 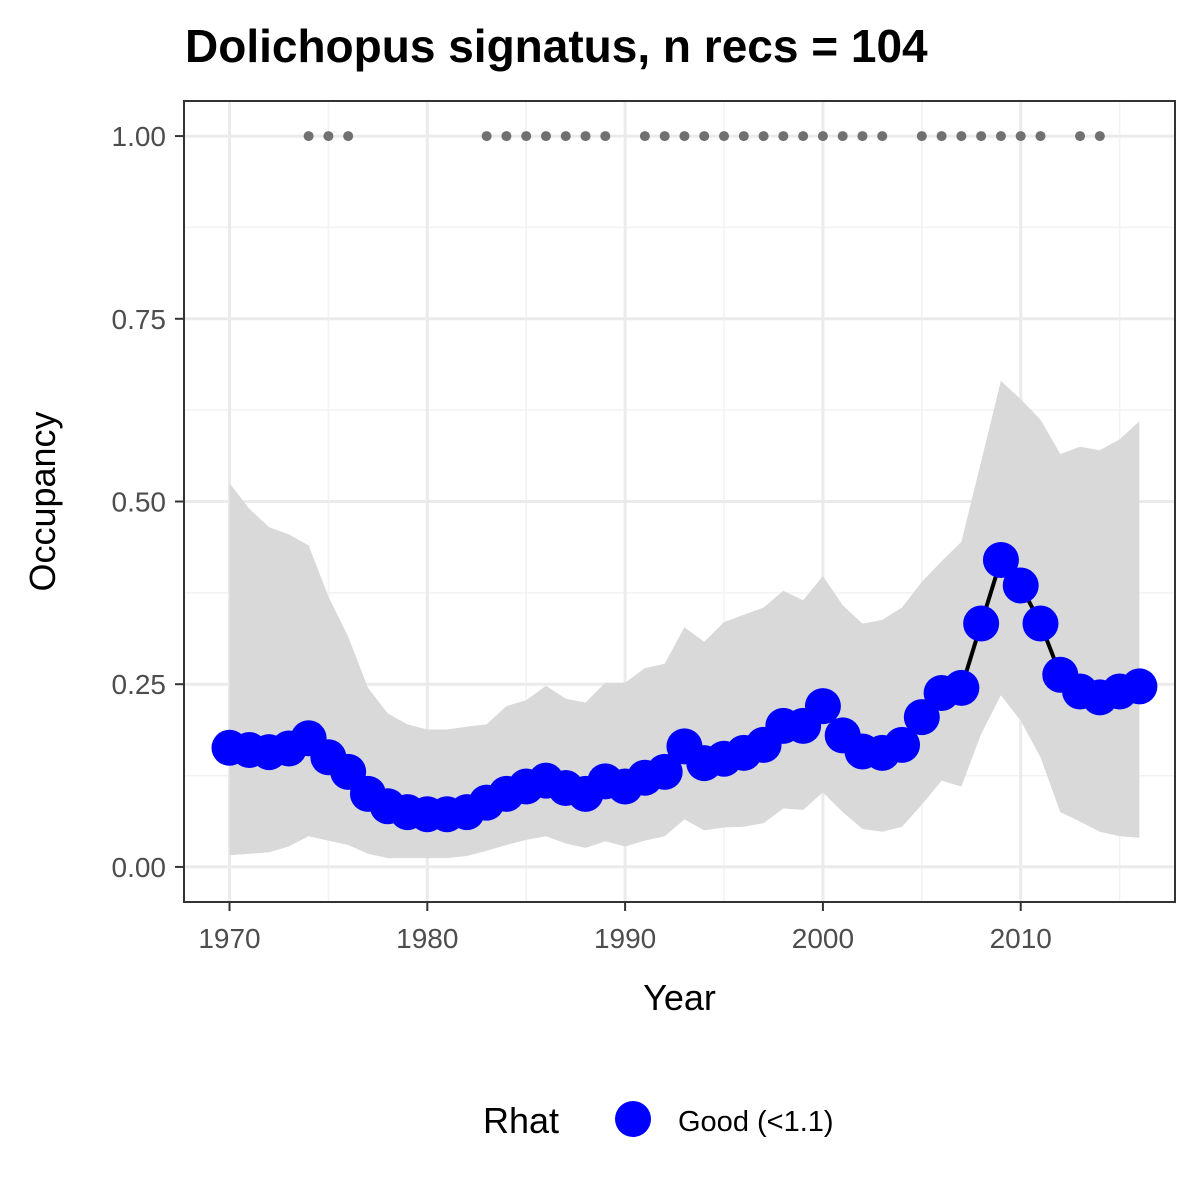 What do you see at coordinates (556, 46) in the screenshot?
I see `chart-title: Dolichopus signatus, n recs = 104` at bounding box center [556, 46].